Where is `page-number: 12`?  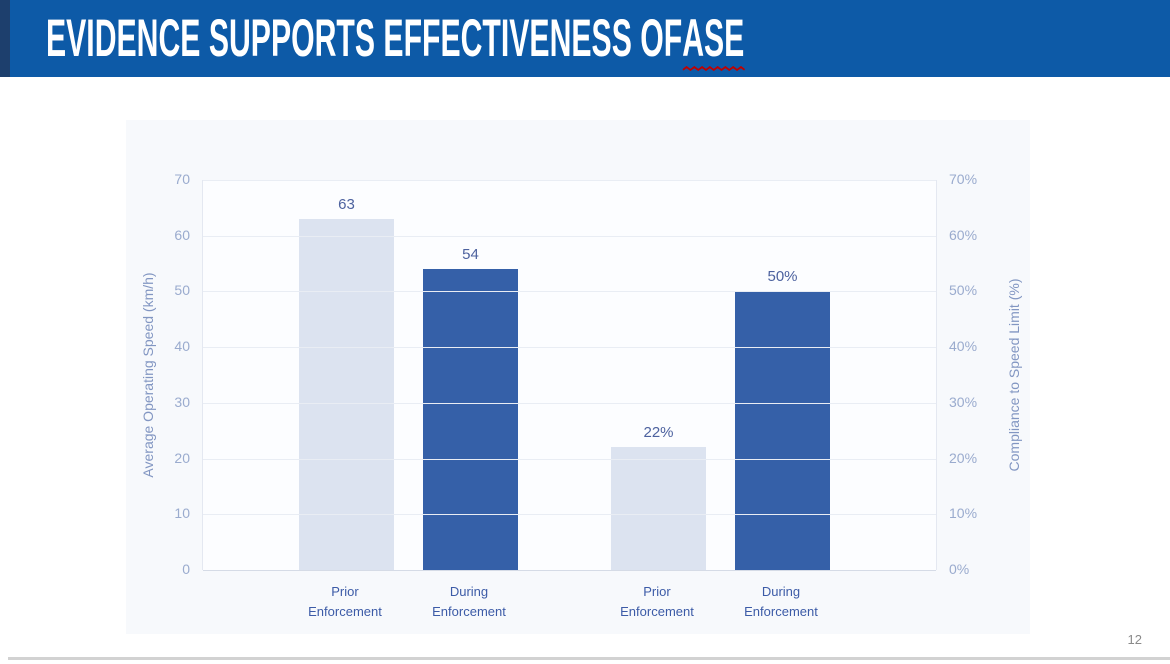 page-number: 12 is located at coordinates (1134, 639).